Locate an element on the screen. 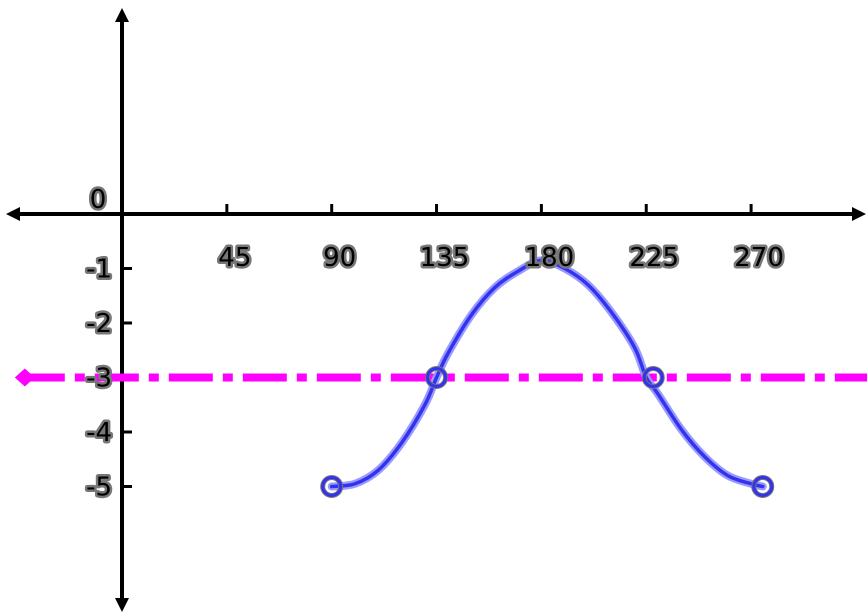 This screenshot has height=613, width=867. y-tick-label-outline: -2 is located at coordinates (99, 324).